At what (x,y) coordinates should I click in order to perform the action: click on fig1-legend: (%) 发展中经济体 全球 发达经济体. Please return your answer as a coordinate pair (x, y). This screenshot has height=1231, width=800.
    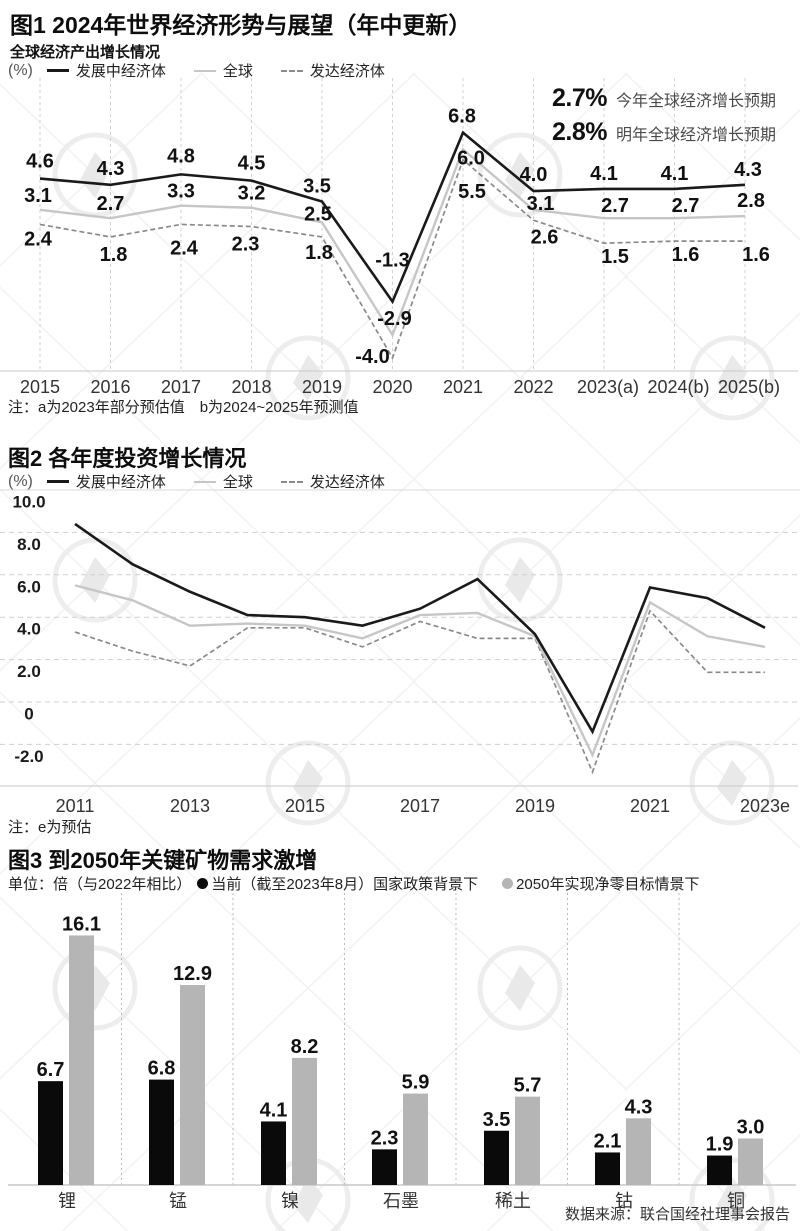
    Looking at the image, I should click on (196, 70).